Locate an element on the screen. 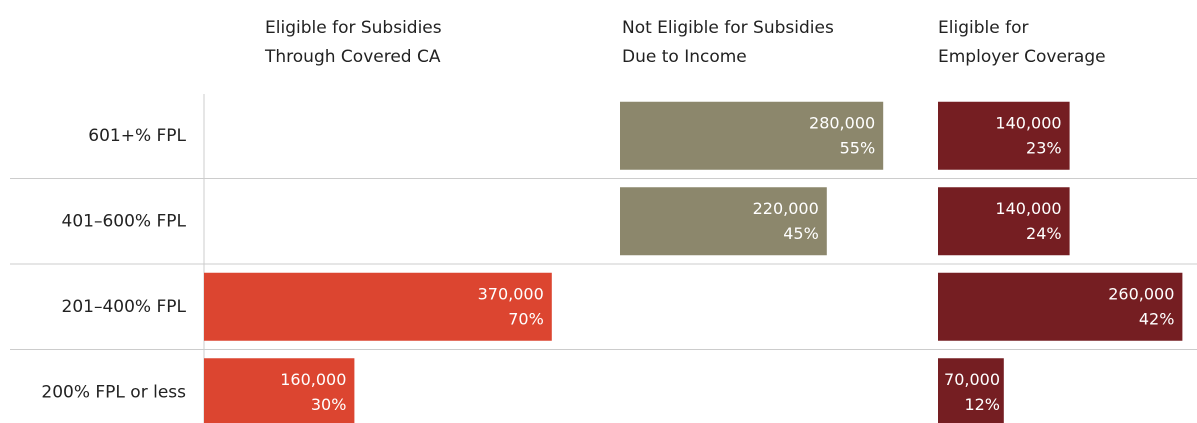 This screenshot has width=1197, height=423. value-label: 160,000 is located at coordinates (313, 379).